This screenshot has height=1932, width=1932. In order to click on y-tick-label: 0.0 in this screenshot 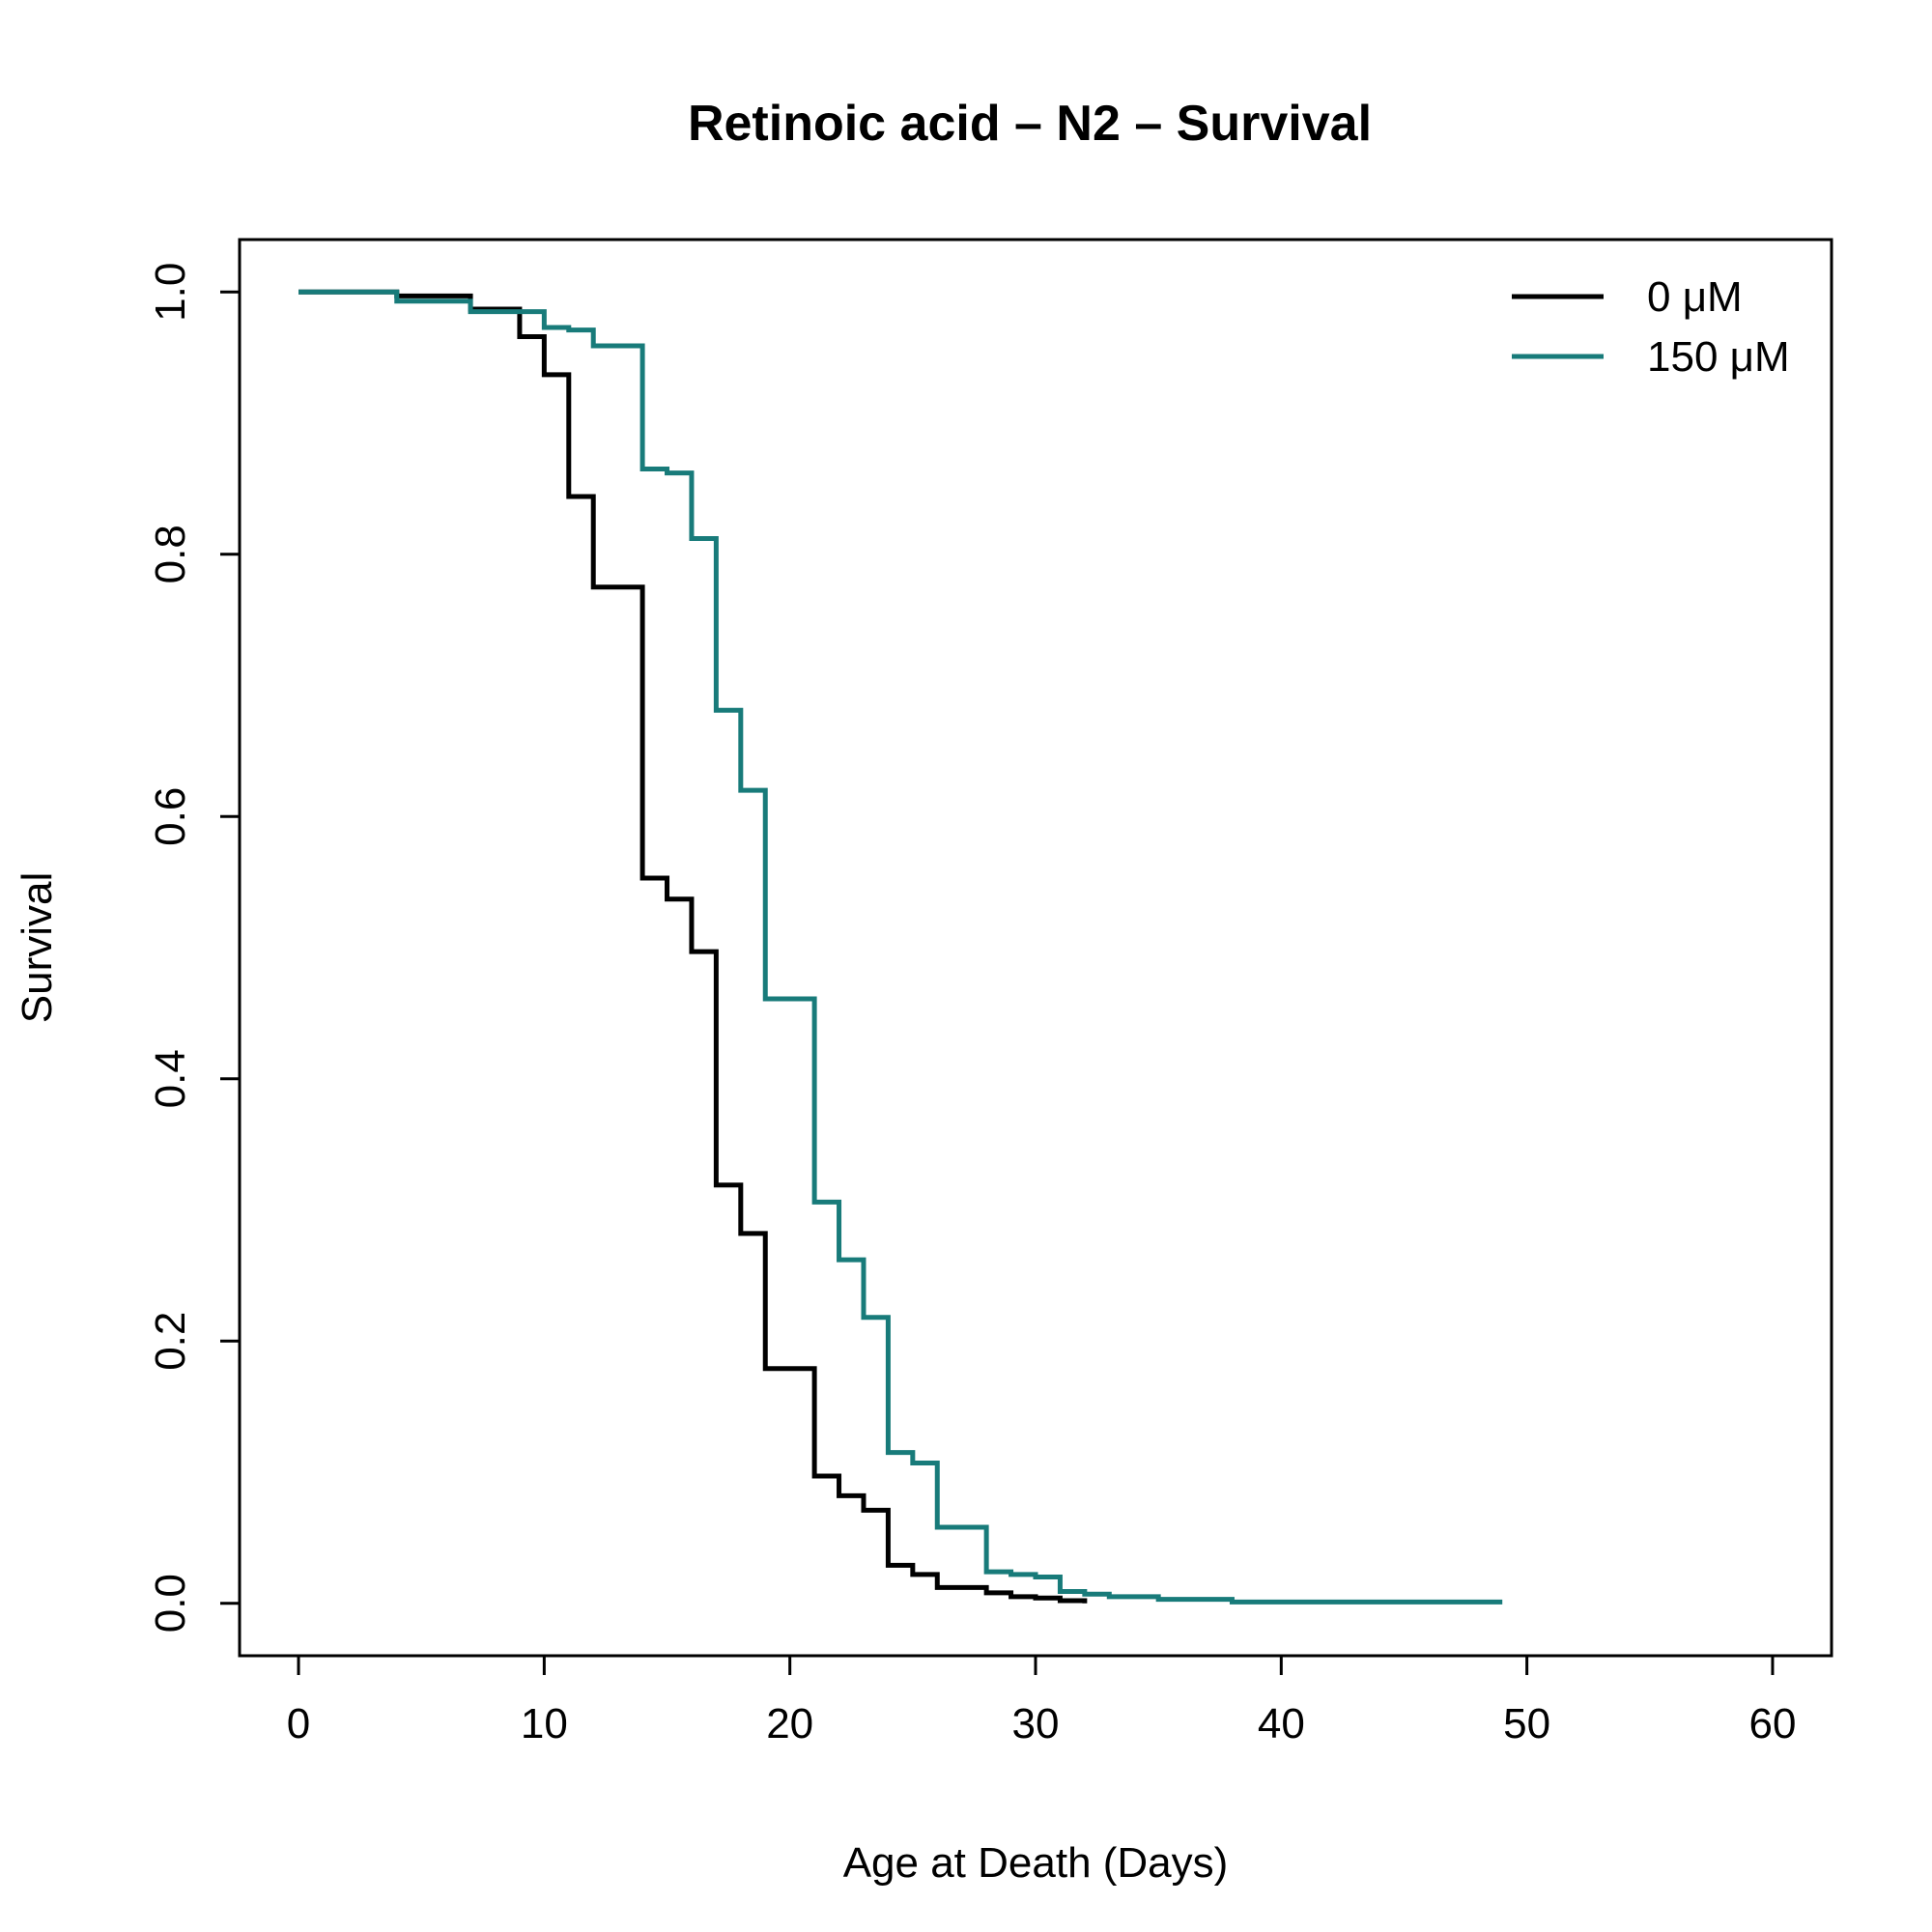, I will do `click(170, 1603)`.